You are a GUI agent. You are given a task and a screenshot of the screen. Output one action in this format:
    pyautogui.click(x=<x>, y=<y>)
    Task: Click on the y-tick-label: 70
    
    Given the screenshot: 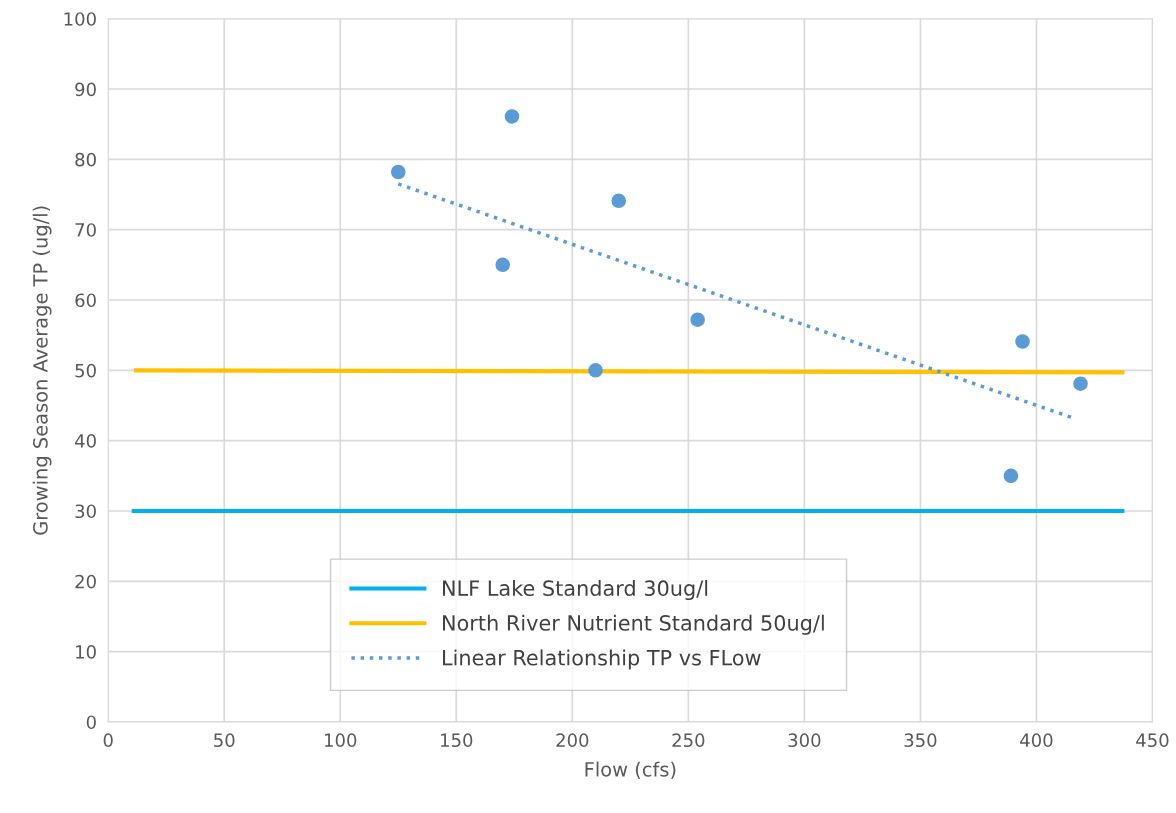 What is the action you would take?
    pyautogui.click(x=85, y=230)
    